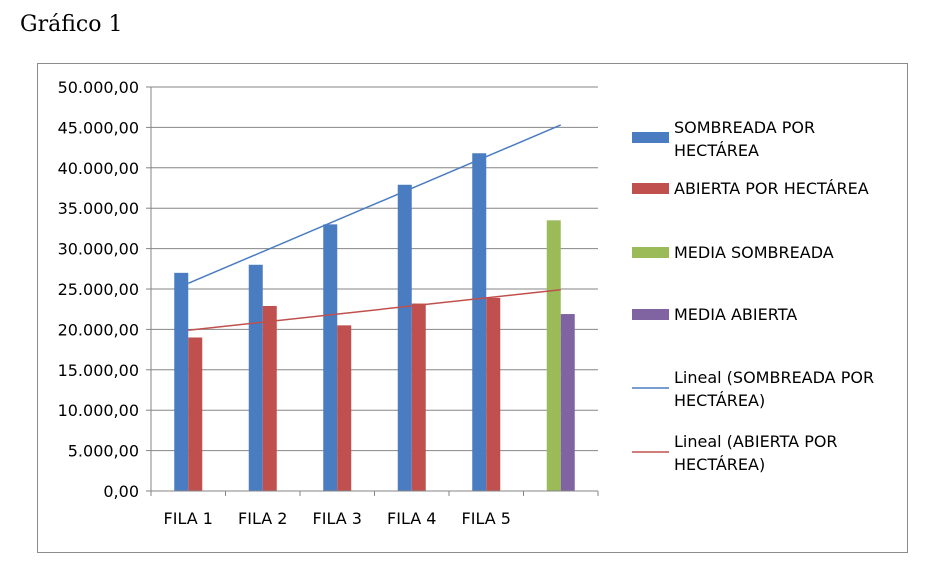 This screenshot has width=931, height=579. What do you see at coordinates (771, 188) in the screenshot?
I see `legend-label: ABIERTA POR HECTÁREA` at bounding box center [771, 188].